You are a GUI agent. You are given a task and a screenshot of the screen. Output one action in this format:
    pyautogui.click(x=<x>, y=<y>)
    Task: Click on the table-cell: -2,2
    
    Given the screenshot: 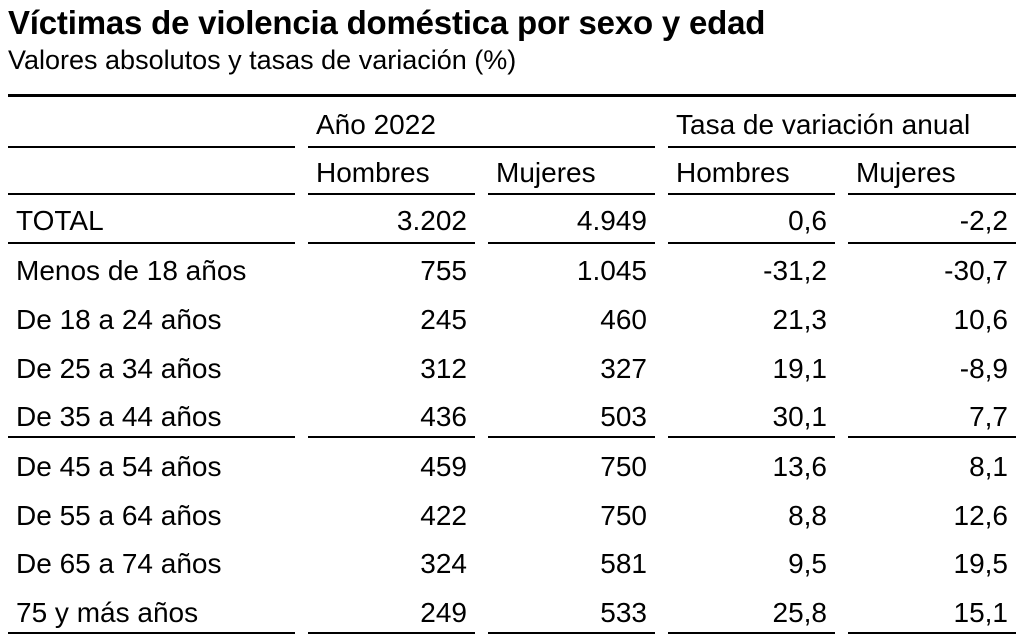 What is the action you would take?
    pyautogui.click(x=983, y=220)
    